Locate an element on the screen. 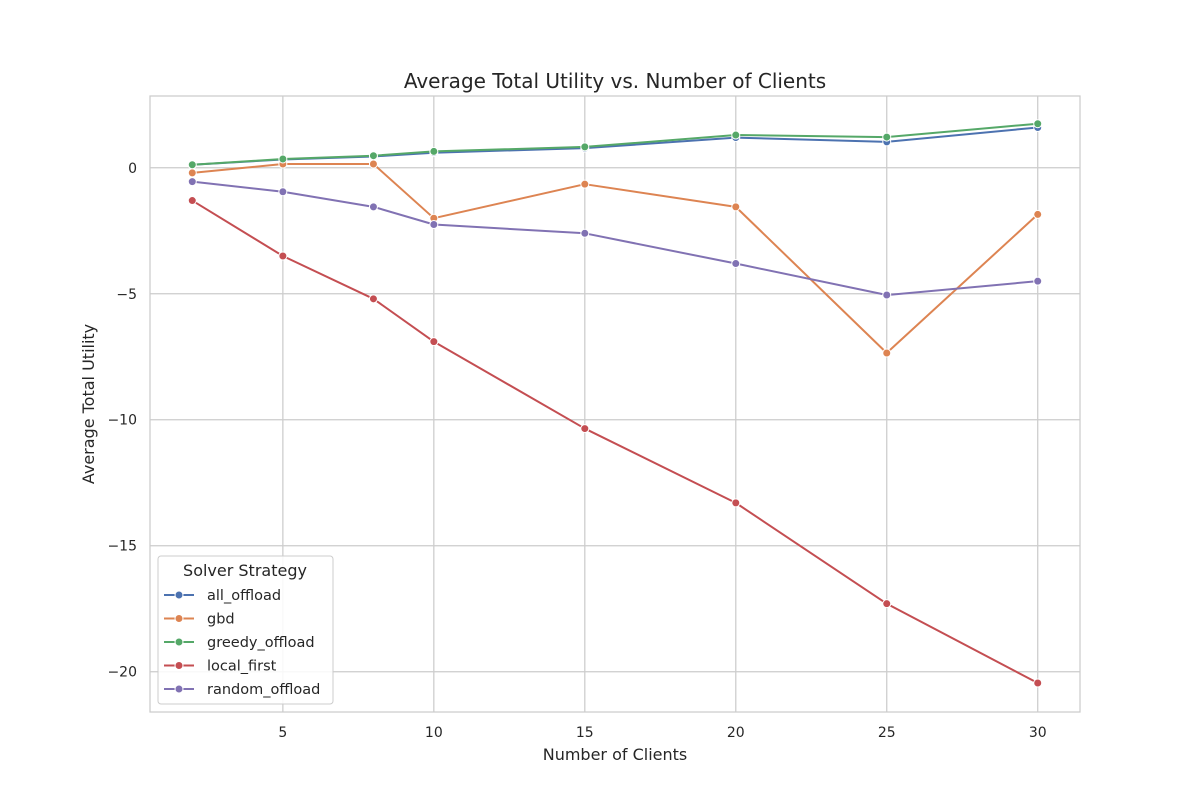  legend-item-random_offload: random_offload is located at coordinates (242, 690).